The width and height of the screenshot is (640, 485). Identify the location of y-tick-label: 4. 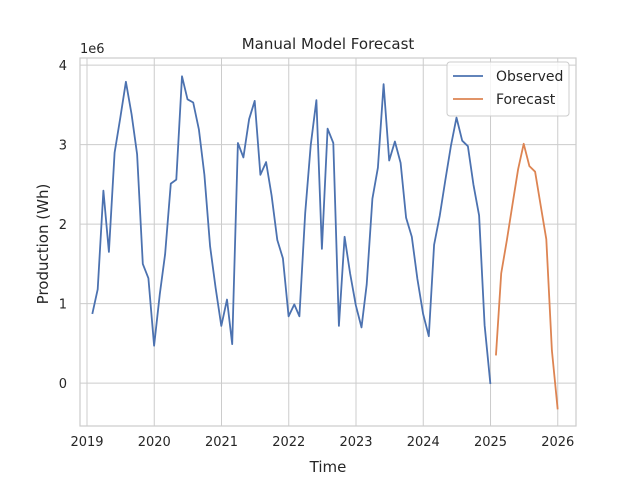
(63, 66).